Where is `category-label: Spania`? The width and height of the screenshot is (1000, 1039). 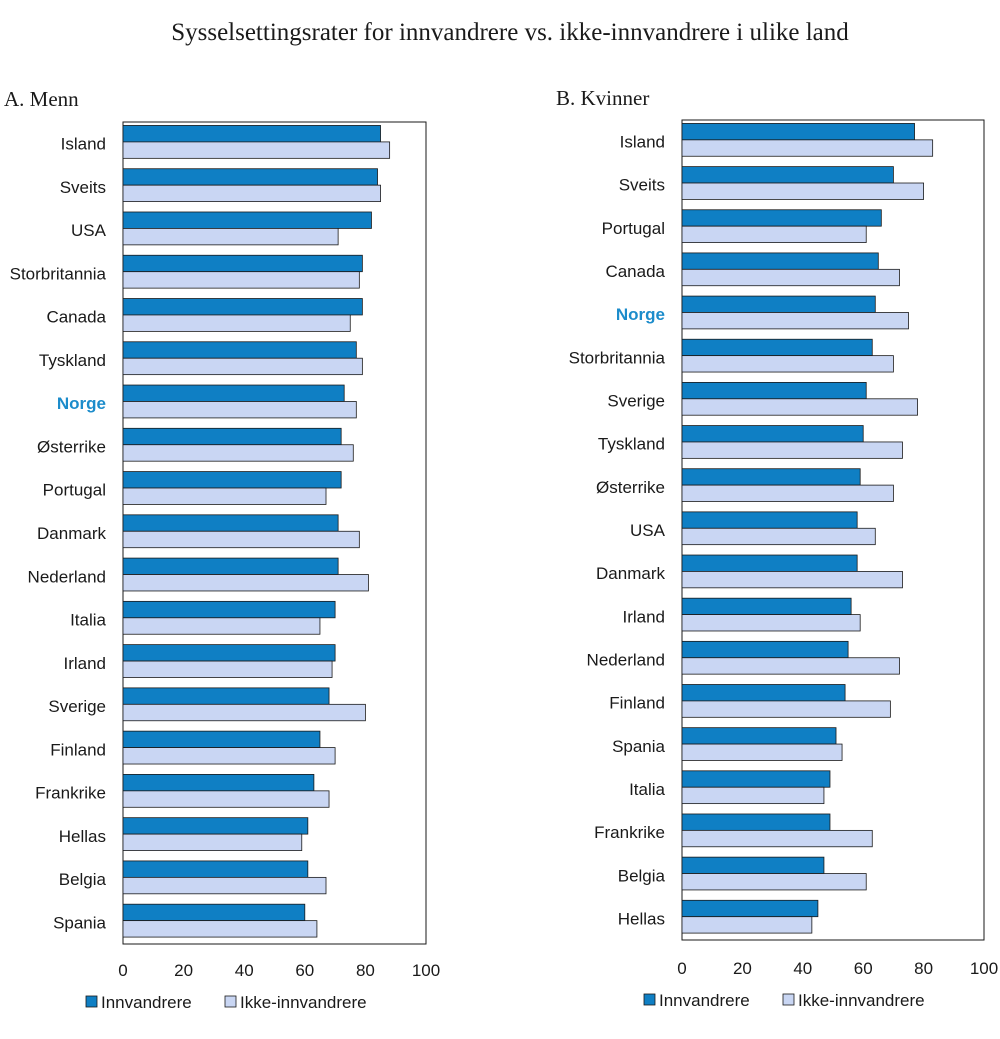 category-label: Spania is located at coordinates (79, 922).